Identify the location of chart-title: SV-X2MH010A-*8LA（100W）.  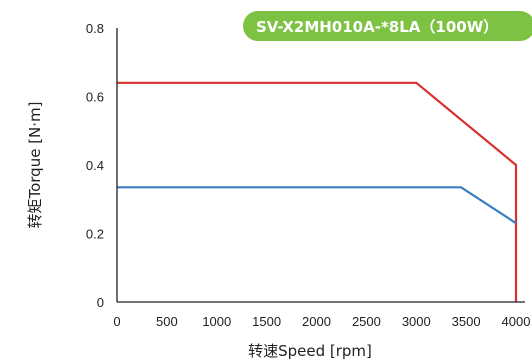
(377, 27).